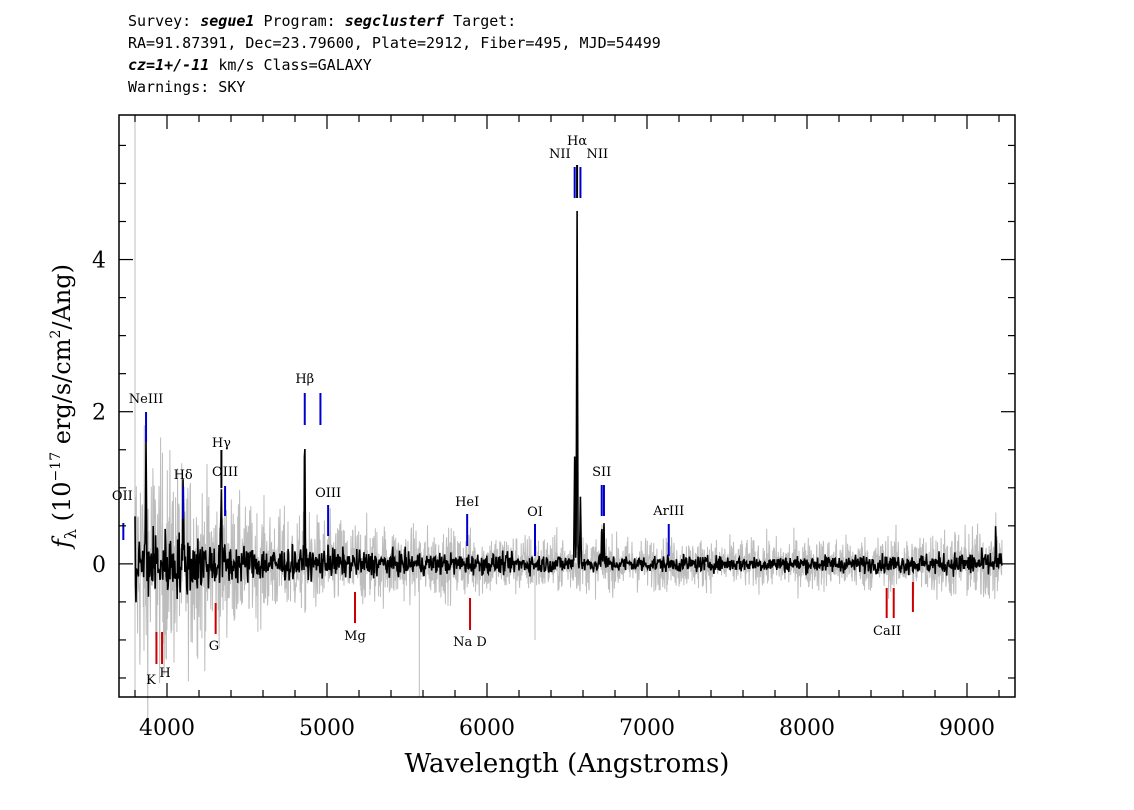 This screenshot has height=810, width=1134. Describe the element at coordinates (164, 673) in the screenshot. I see `absorption-line-label: H` at that location.